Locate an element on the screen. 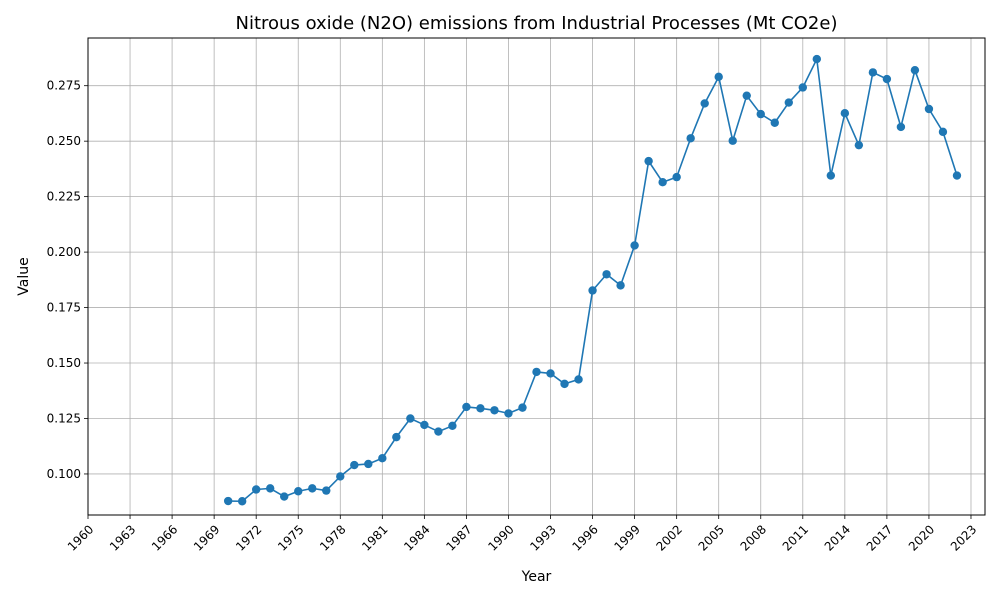  x-axis-title: Year is located at coordinates (536, 577).